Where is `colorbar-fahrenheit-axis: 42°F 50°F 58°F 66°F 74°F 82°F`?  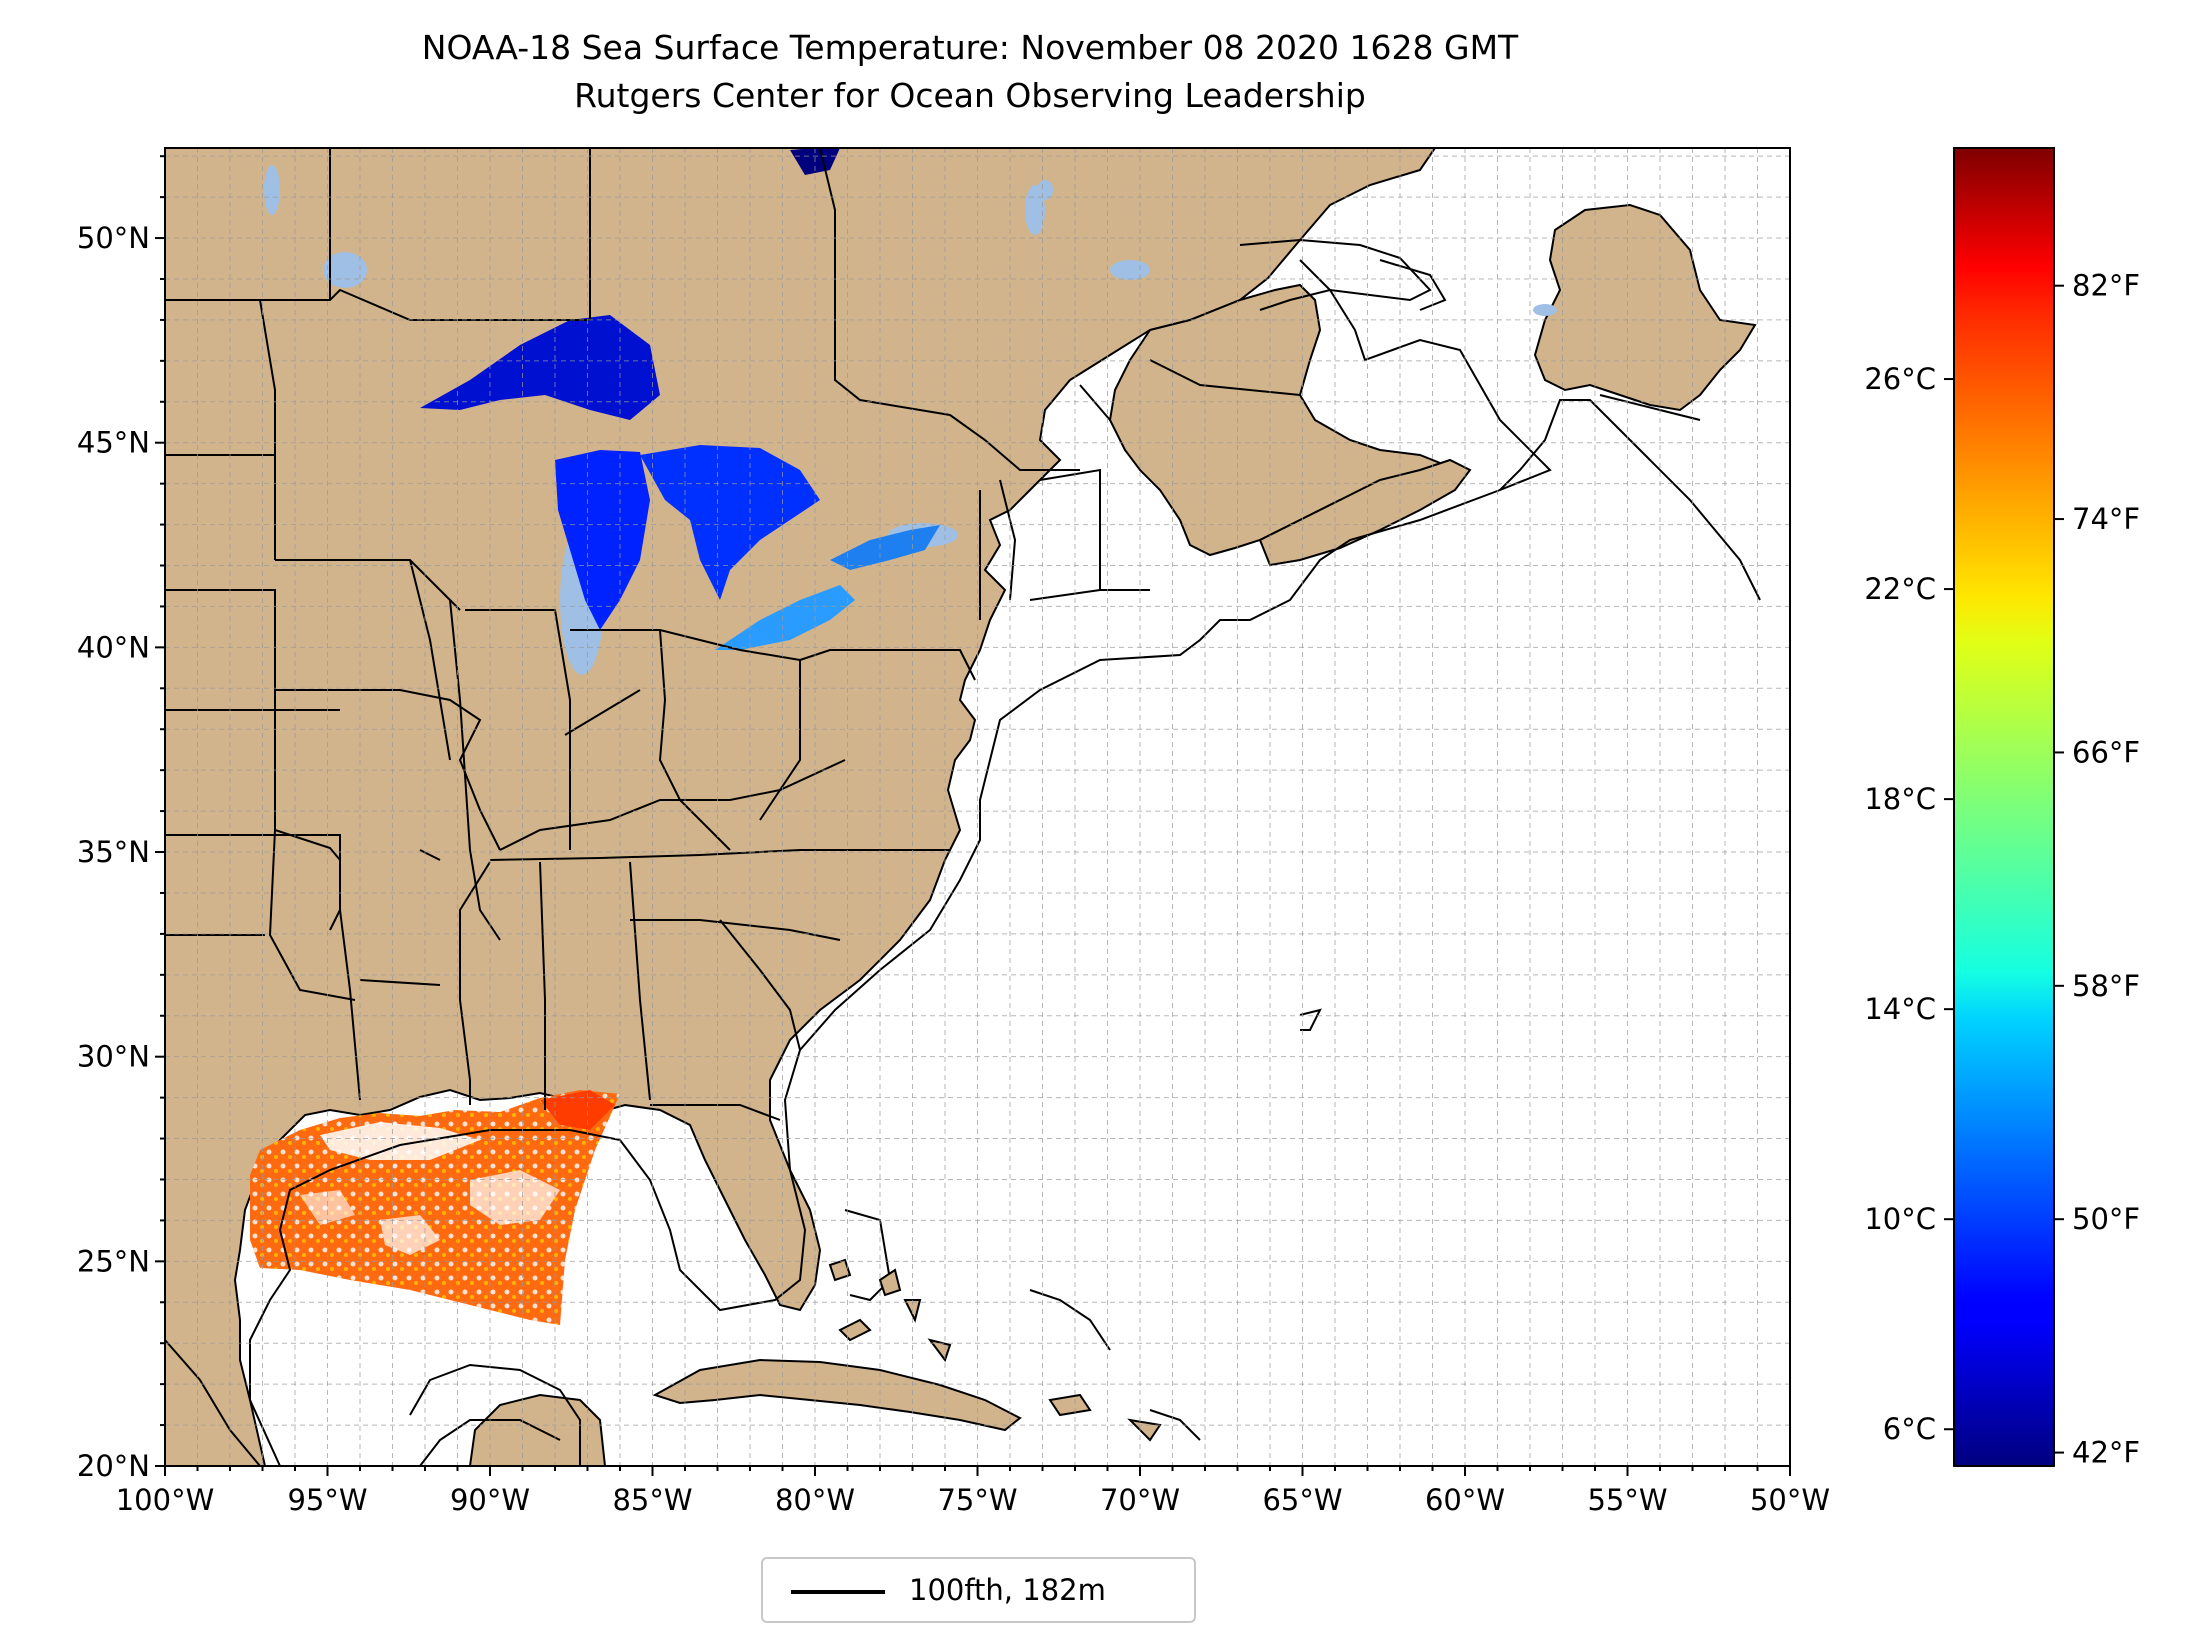 colorbar-fahrenheit-axis: 42°F 50°F 58°F 66°F 74°F 82°F is located at coordinates (2097, 869).